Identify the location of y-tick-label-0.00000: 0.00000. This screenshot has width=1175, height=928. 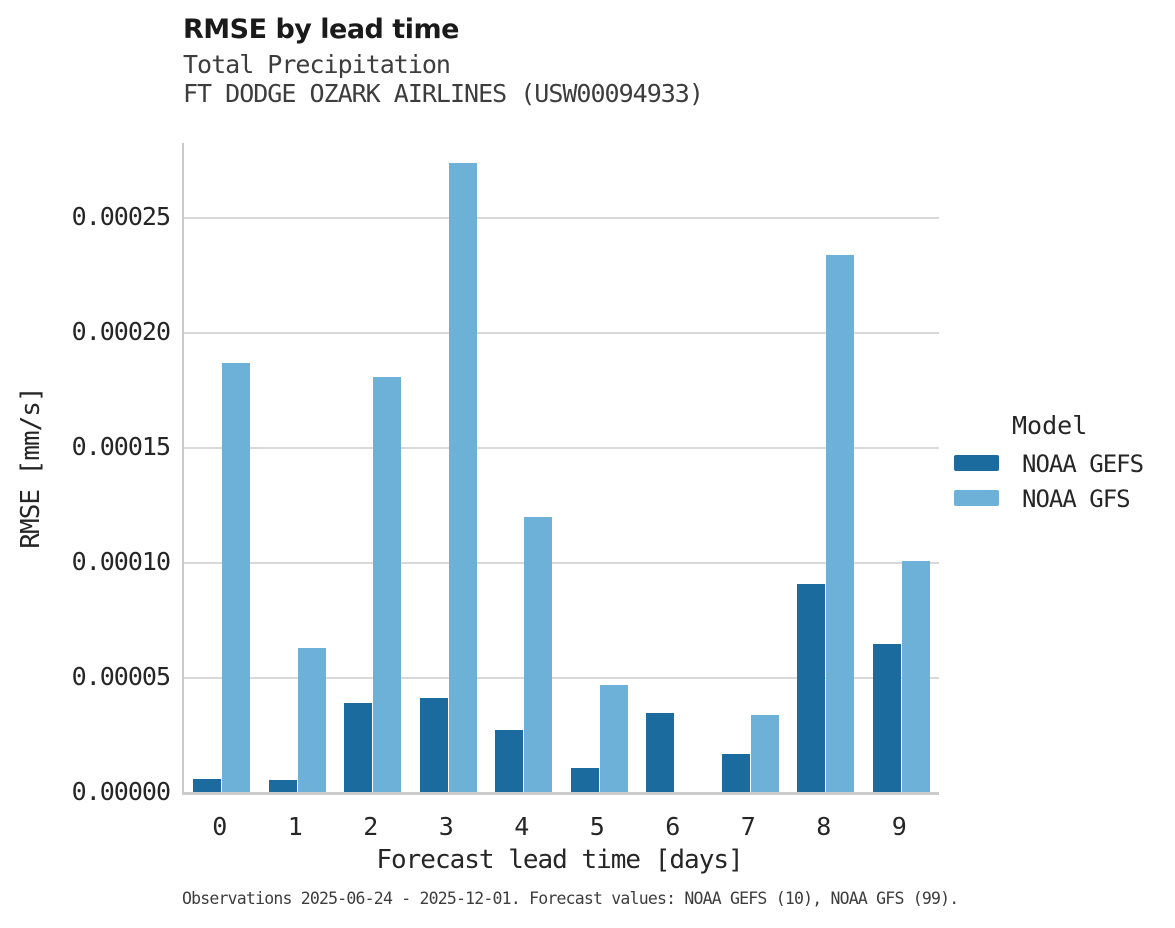
(121, 791).